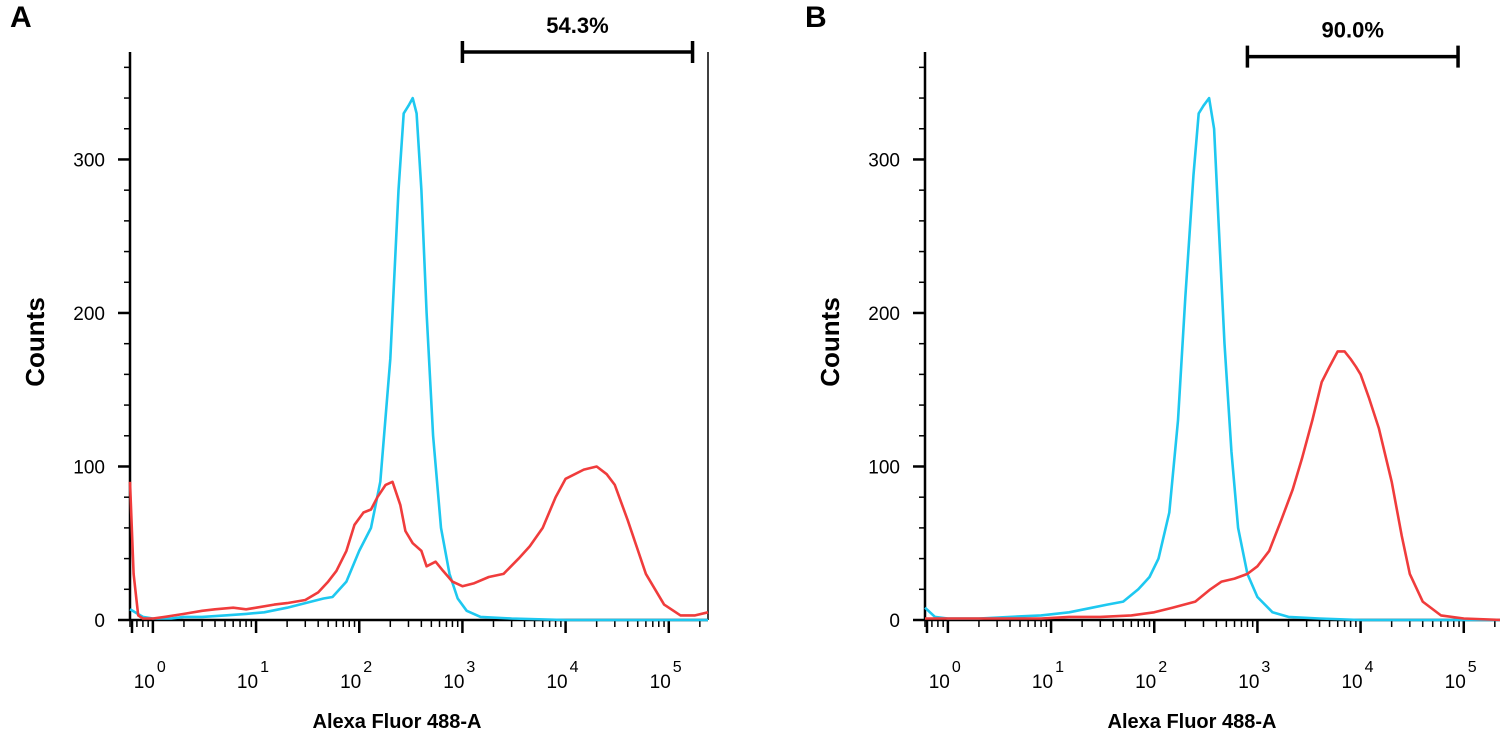 The image size is (1500, 735). Describe the element at coordinates (577, 25) in the screenshot. I see `gate-percentage-label: 54.3%` at that location.